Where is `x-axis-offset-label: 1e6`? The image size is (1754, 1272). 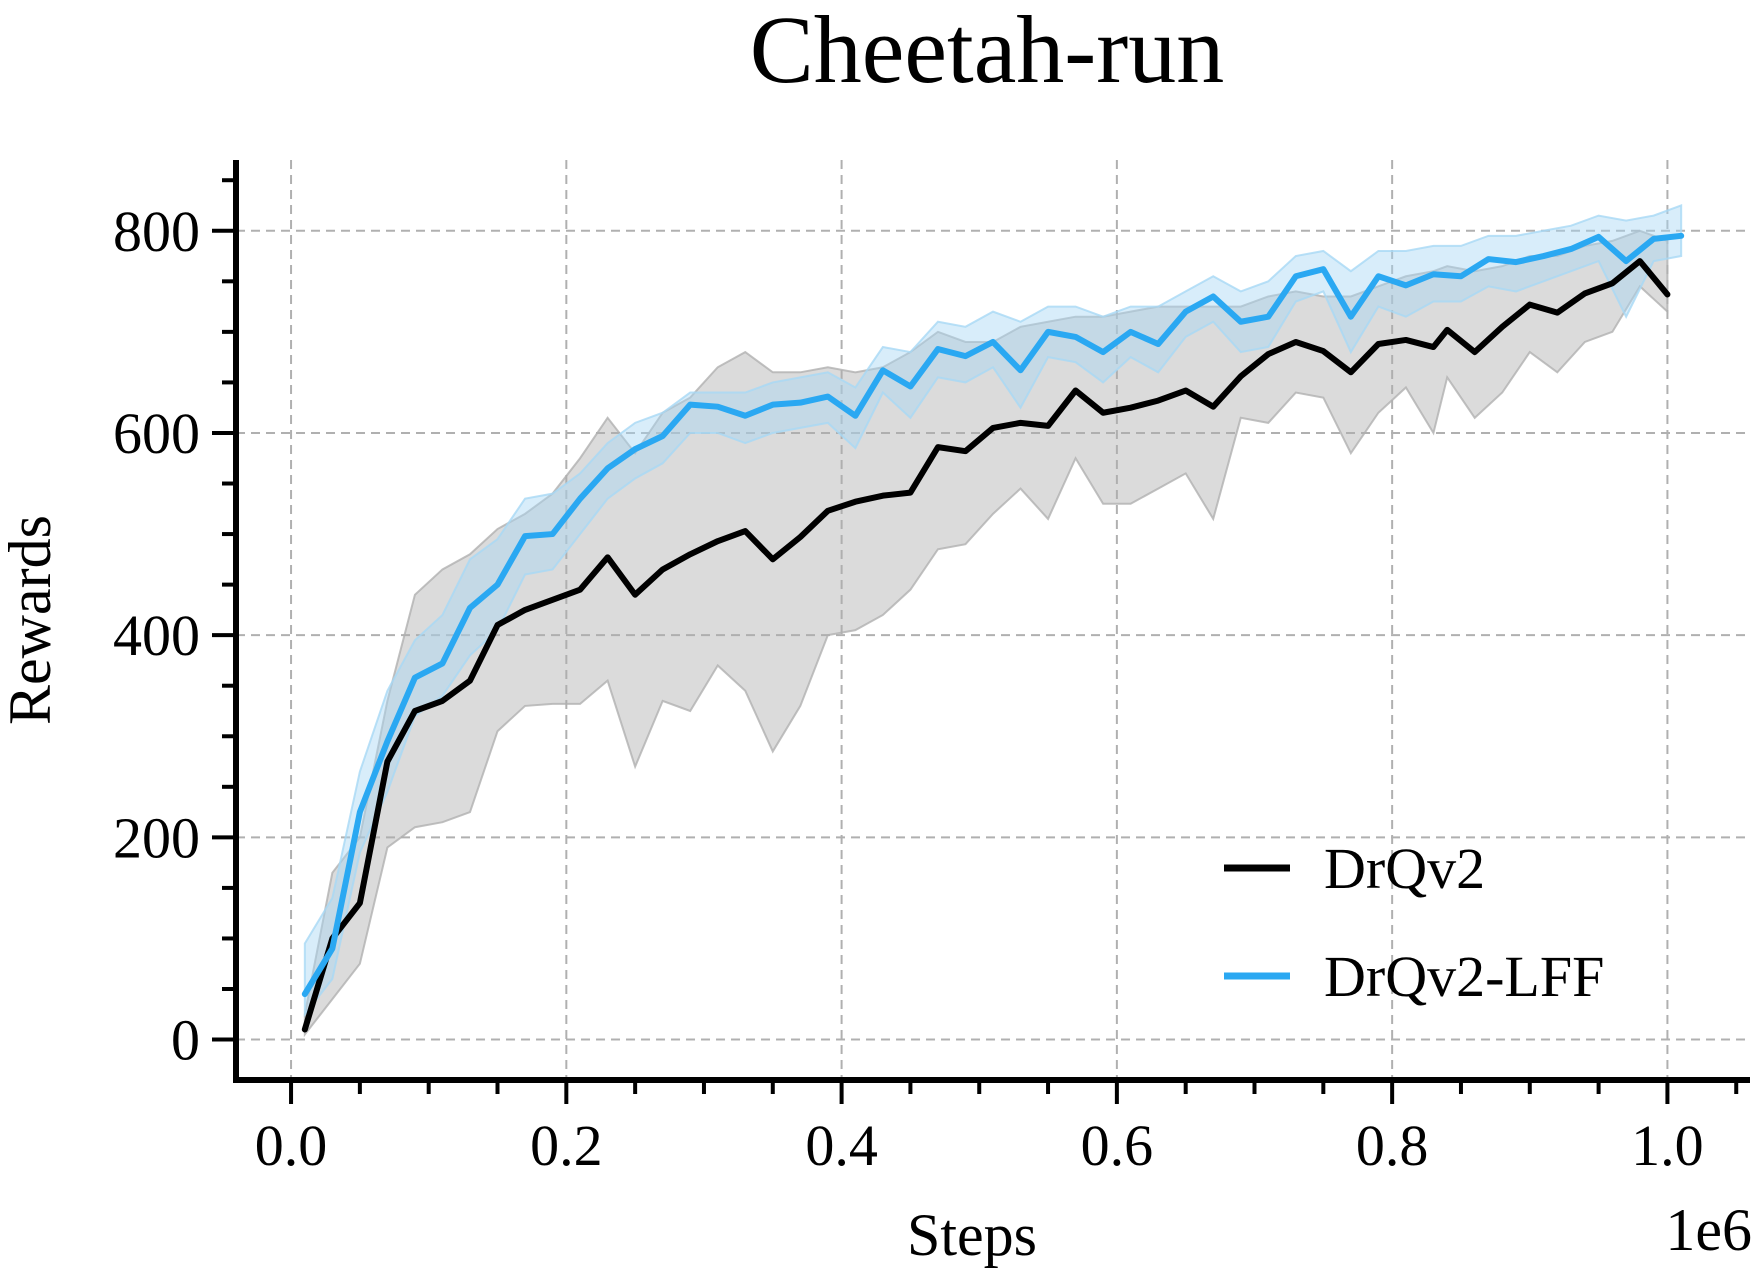
x-axis-offset-label: 1e6 is located at coordinates (1708, 1230).